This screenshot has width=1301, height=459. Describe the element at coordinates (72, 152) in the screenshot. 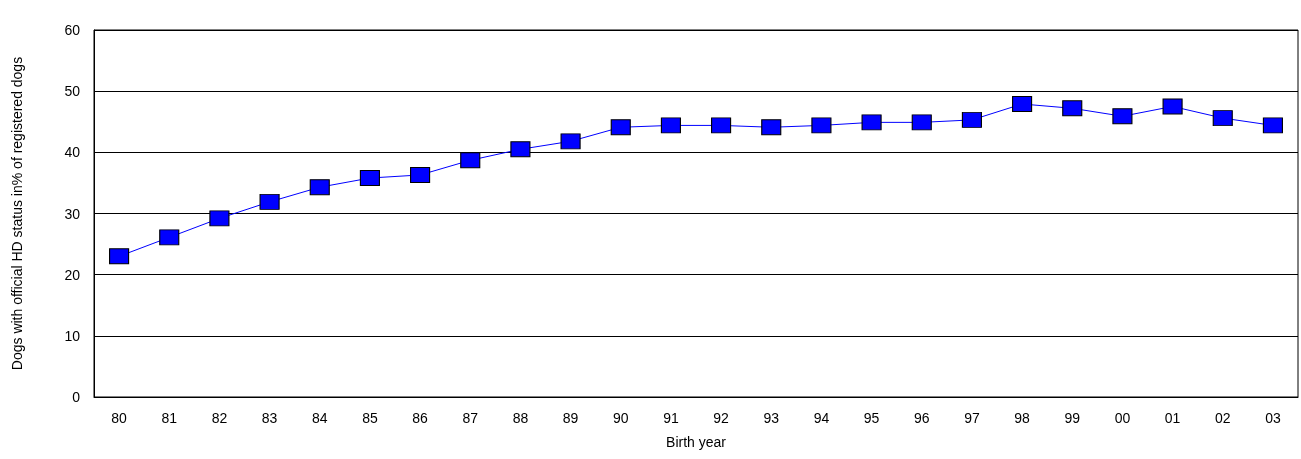

I see `y-tick-label: 40` at that location.